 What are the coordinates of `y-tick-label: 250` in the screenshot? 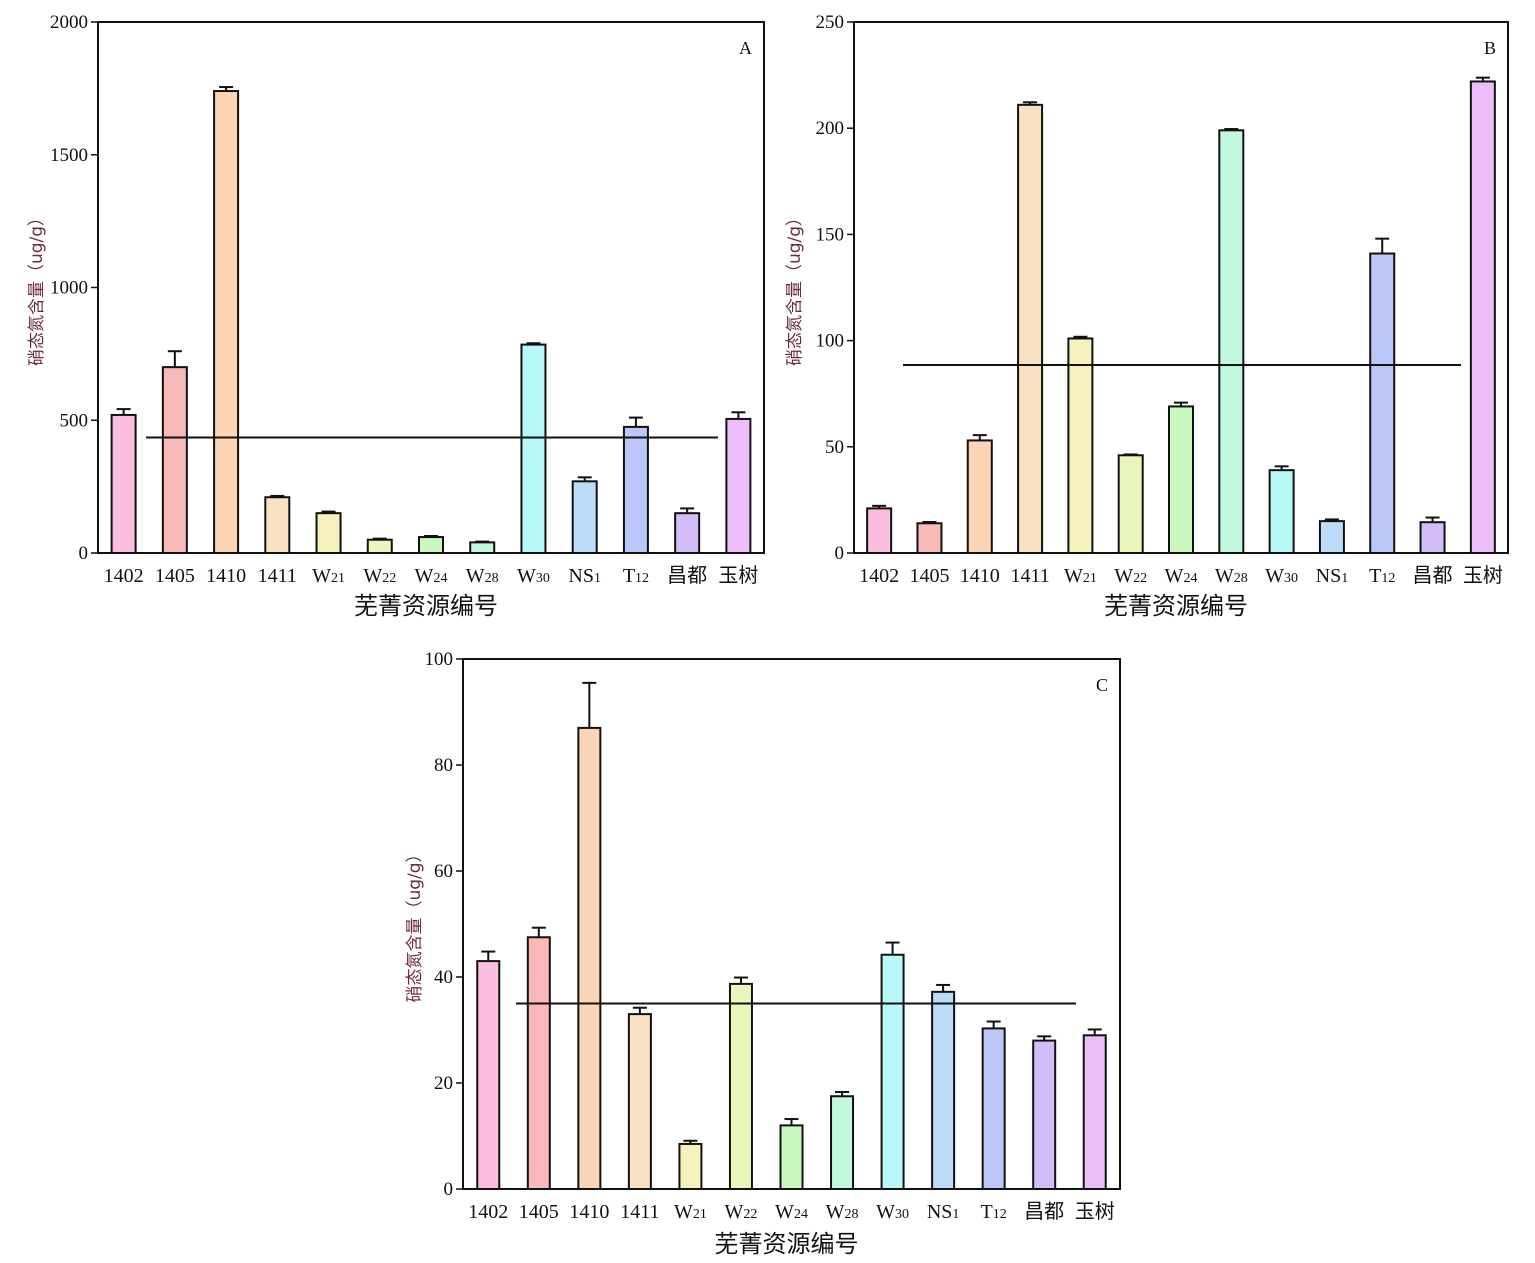 It's located at (830, 22).